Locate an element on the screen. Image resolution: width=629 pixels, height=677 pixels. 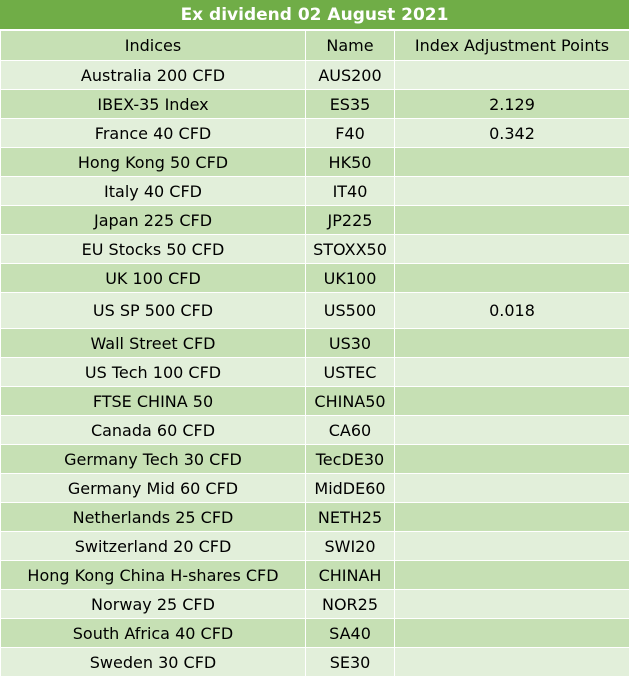
cell-index: Norway 25 CFD is located at coordinates (153, 604).